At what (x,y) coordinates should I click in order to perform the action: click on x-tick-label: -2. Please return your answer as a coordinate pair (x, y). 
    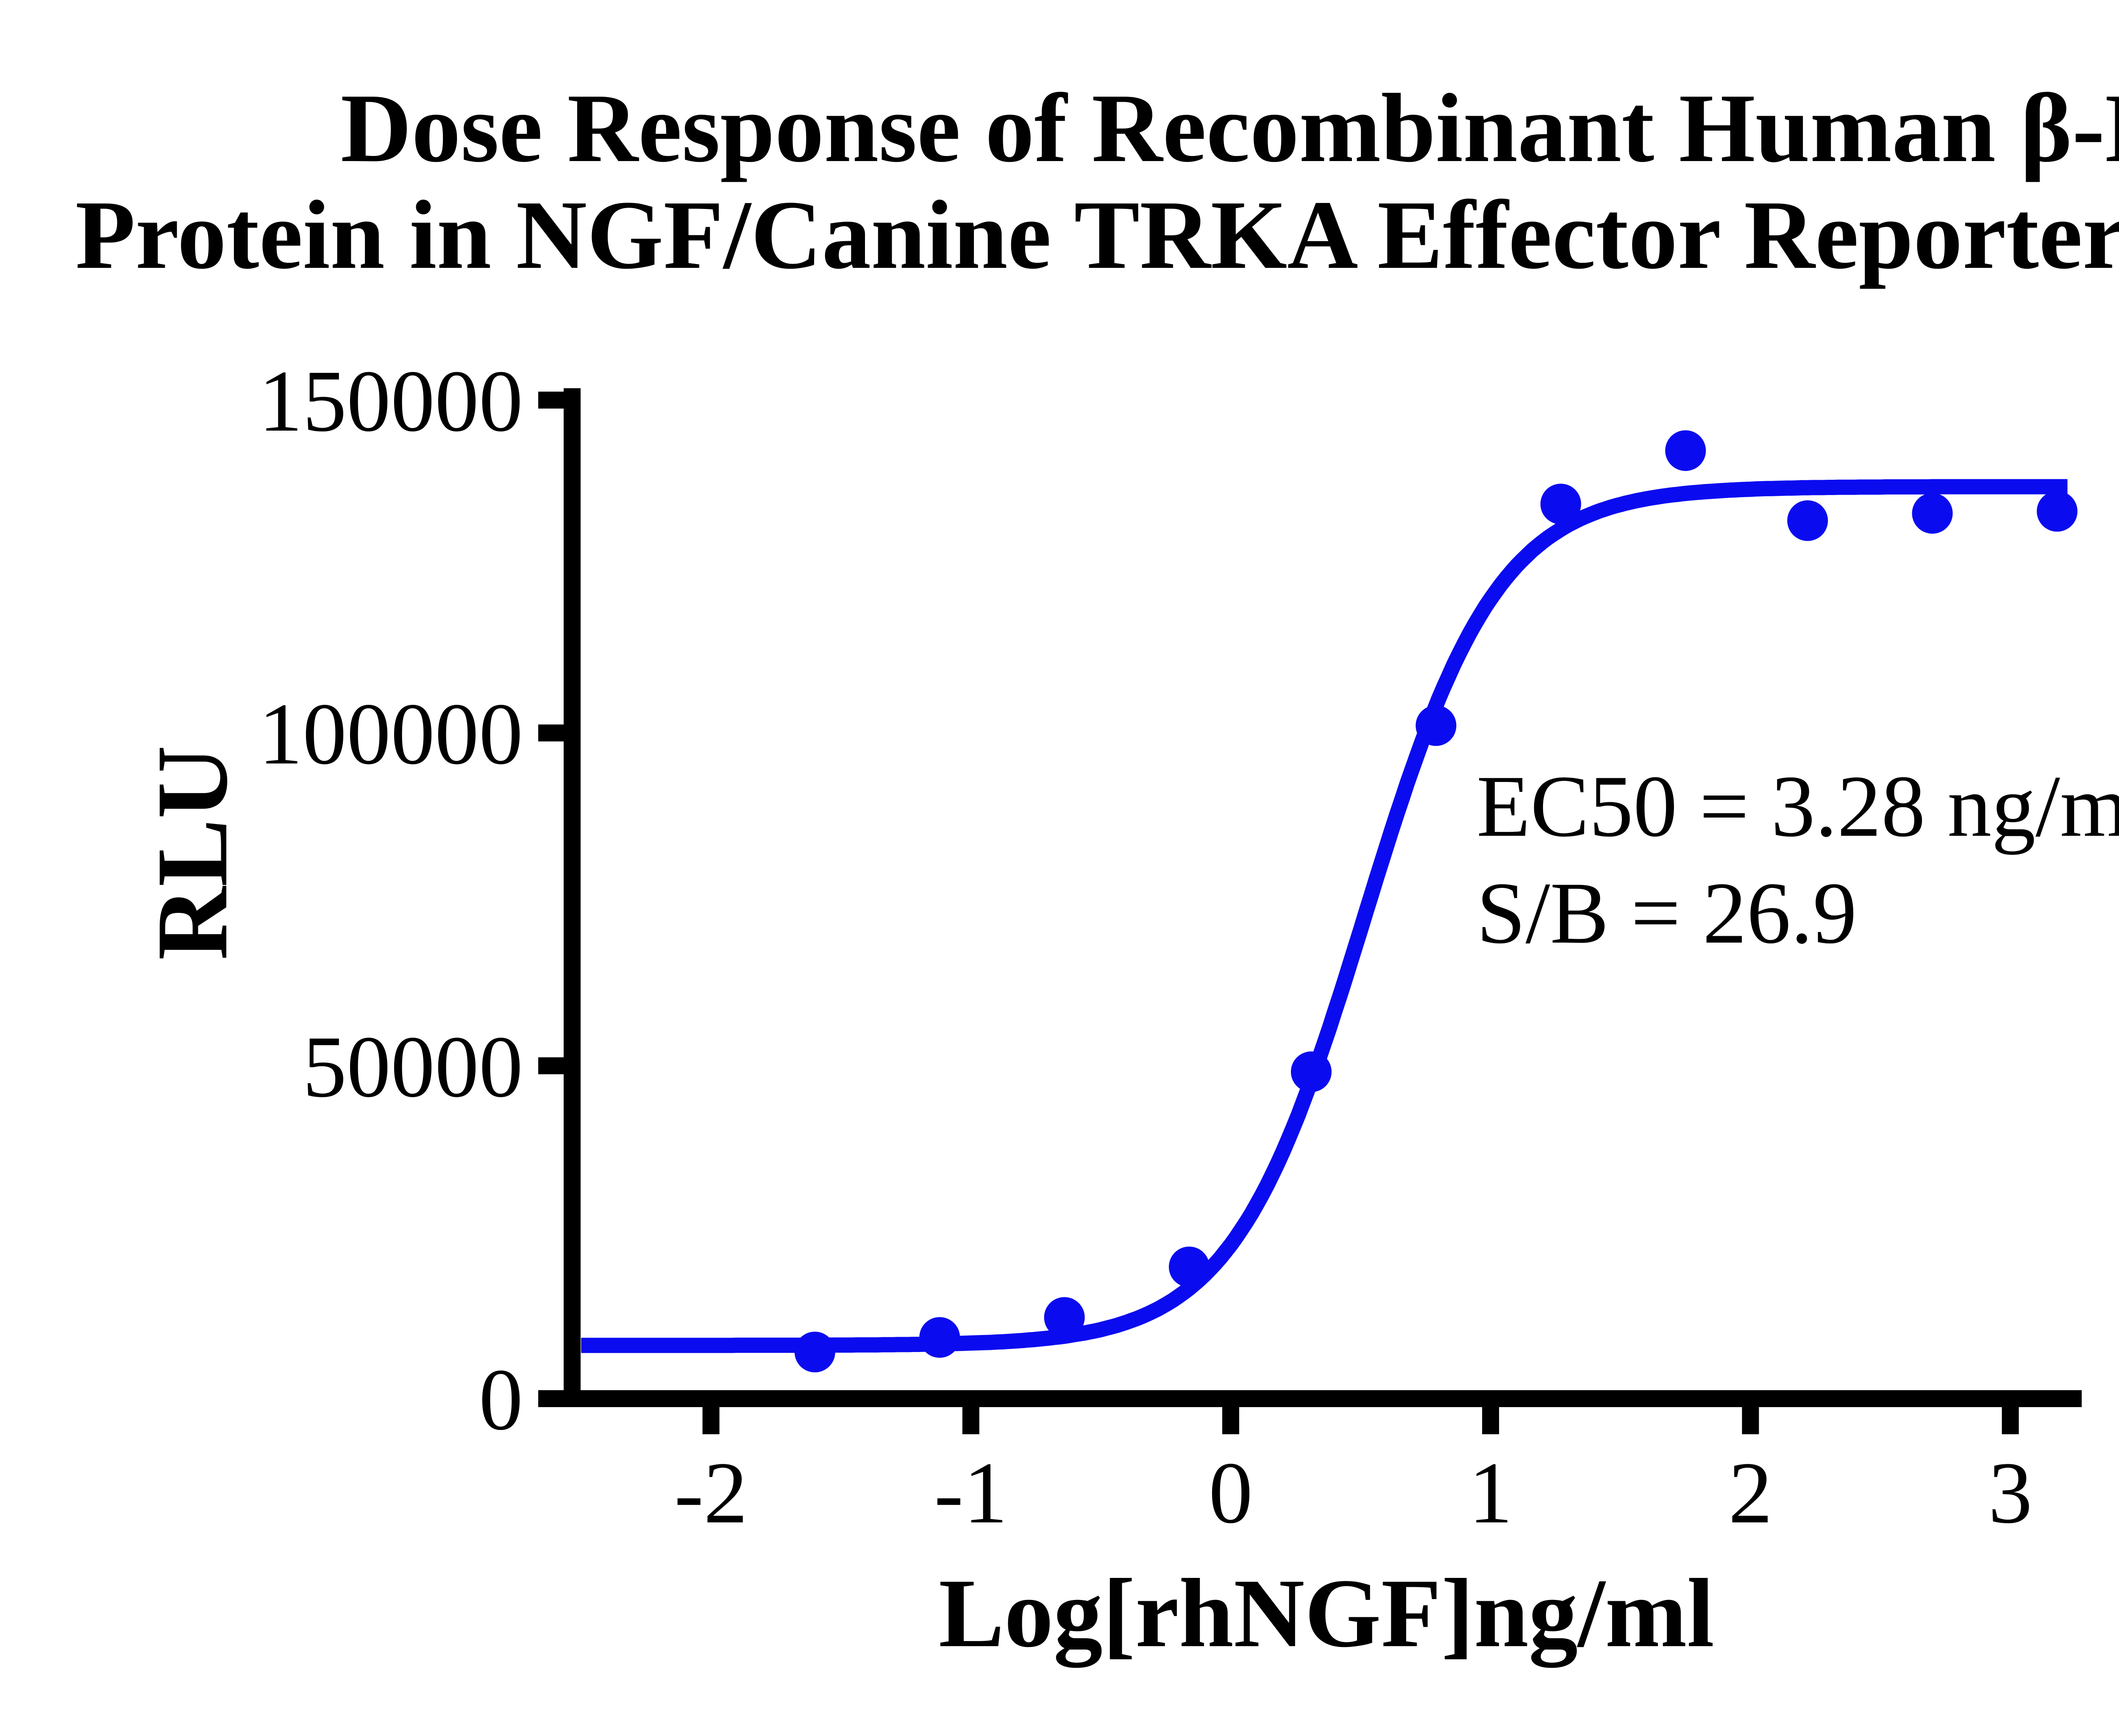
    Looking at the image, I should click on (711, 1492).